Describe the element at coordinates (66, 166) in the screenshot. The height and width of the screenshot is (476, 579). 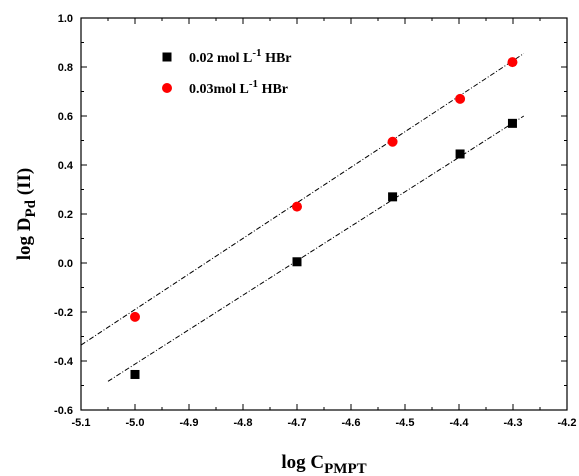
I see `y-tick-label: 0.4` at that location.